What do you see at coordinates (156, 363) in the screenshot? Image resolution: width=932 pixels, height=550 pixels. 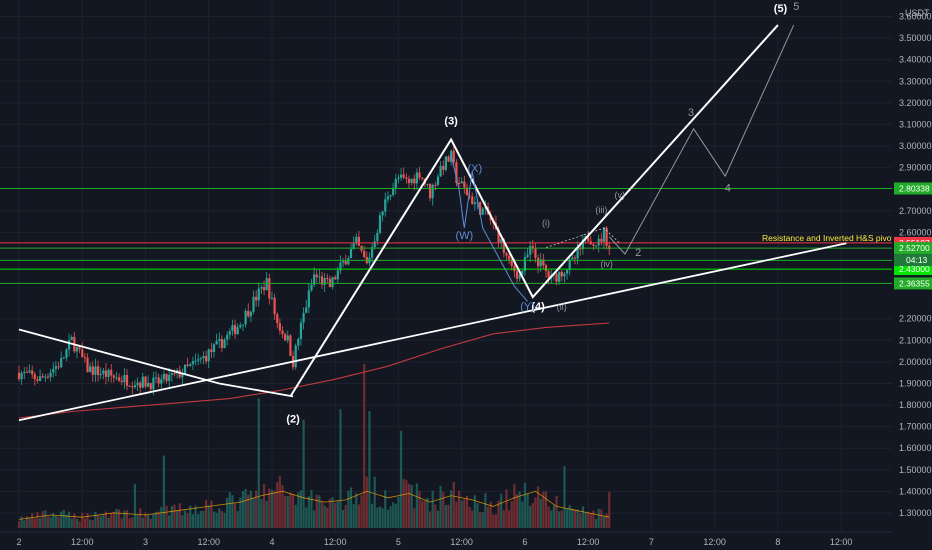 I see `descending-trendline` at bounding box center [156, 363].